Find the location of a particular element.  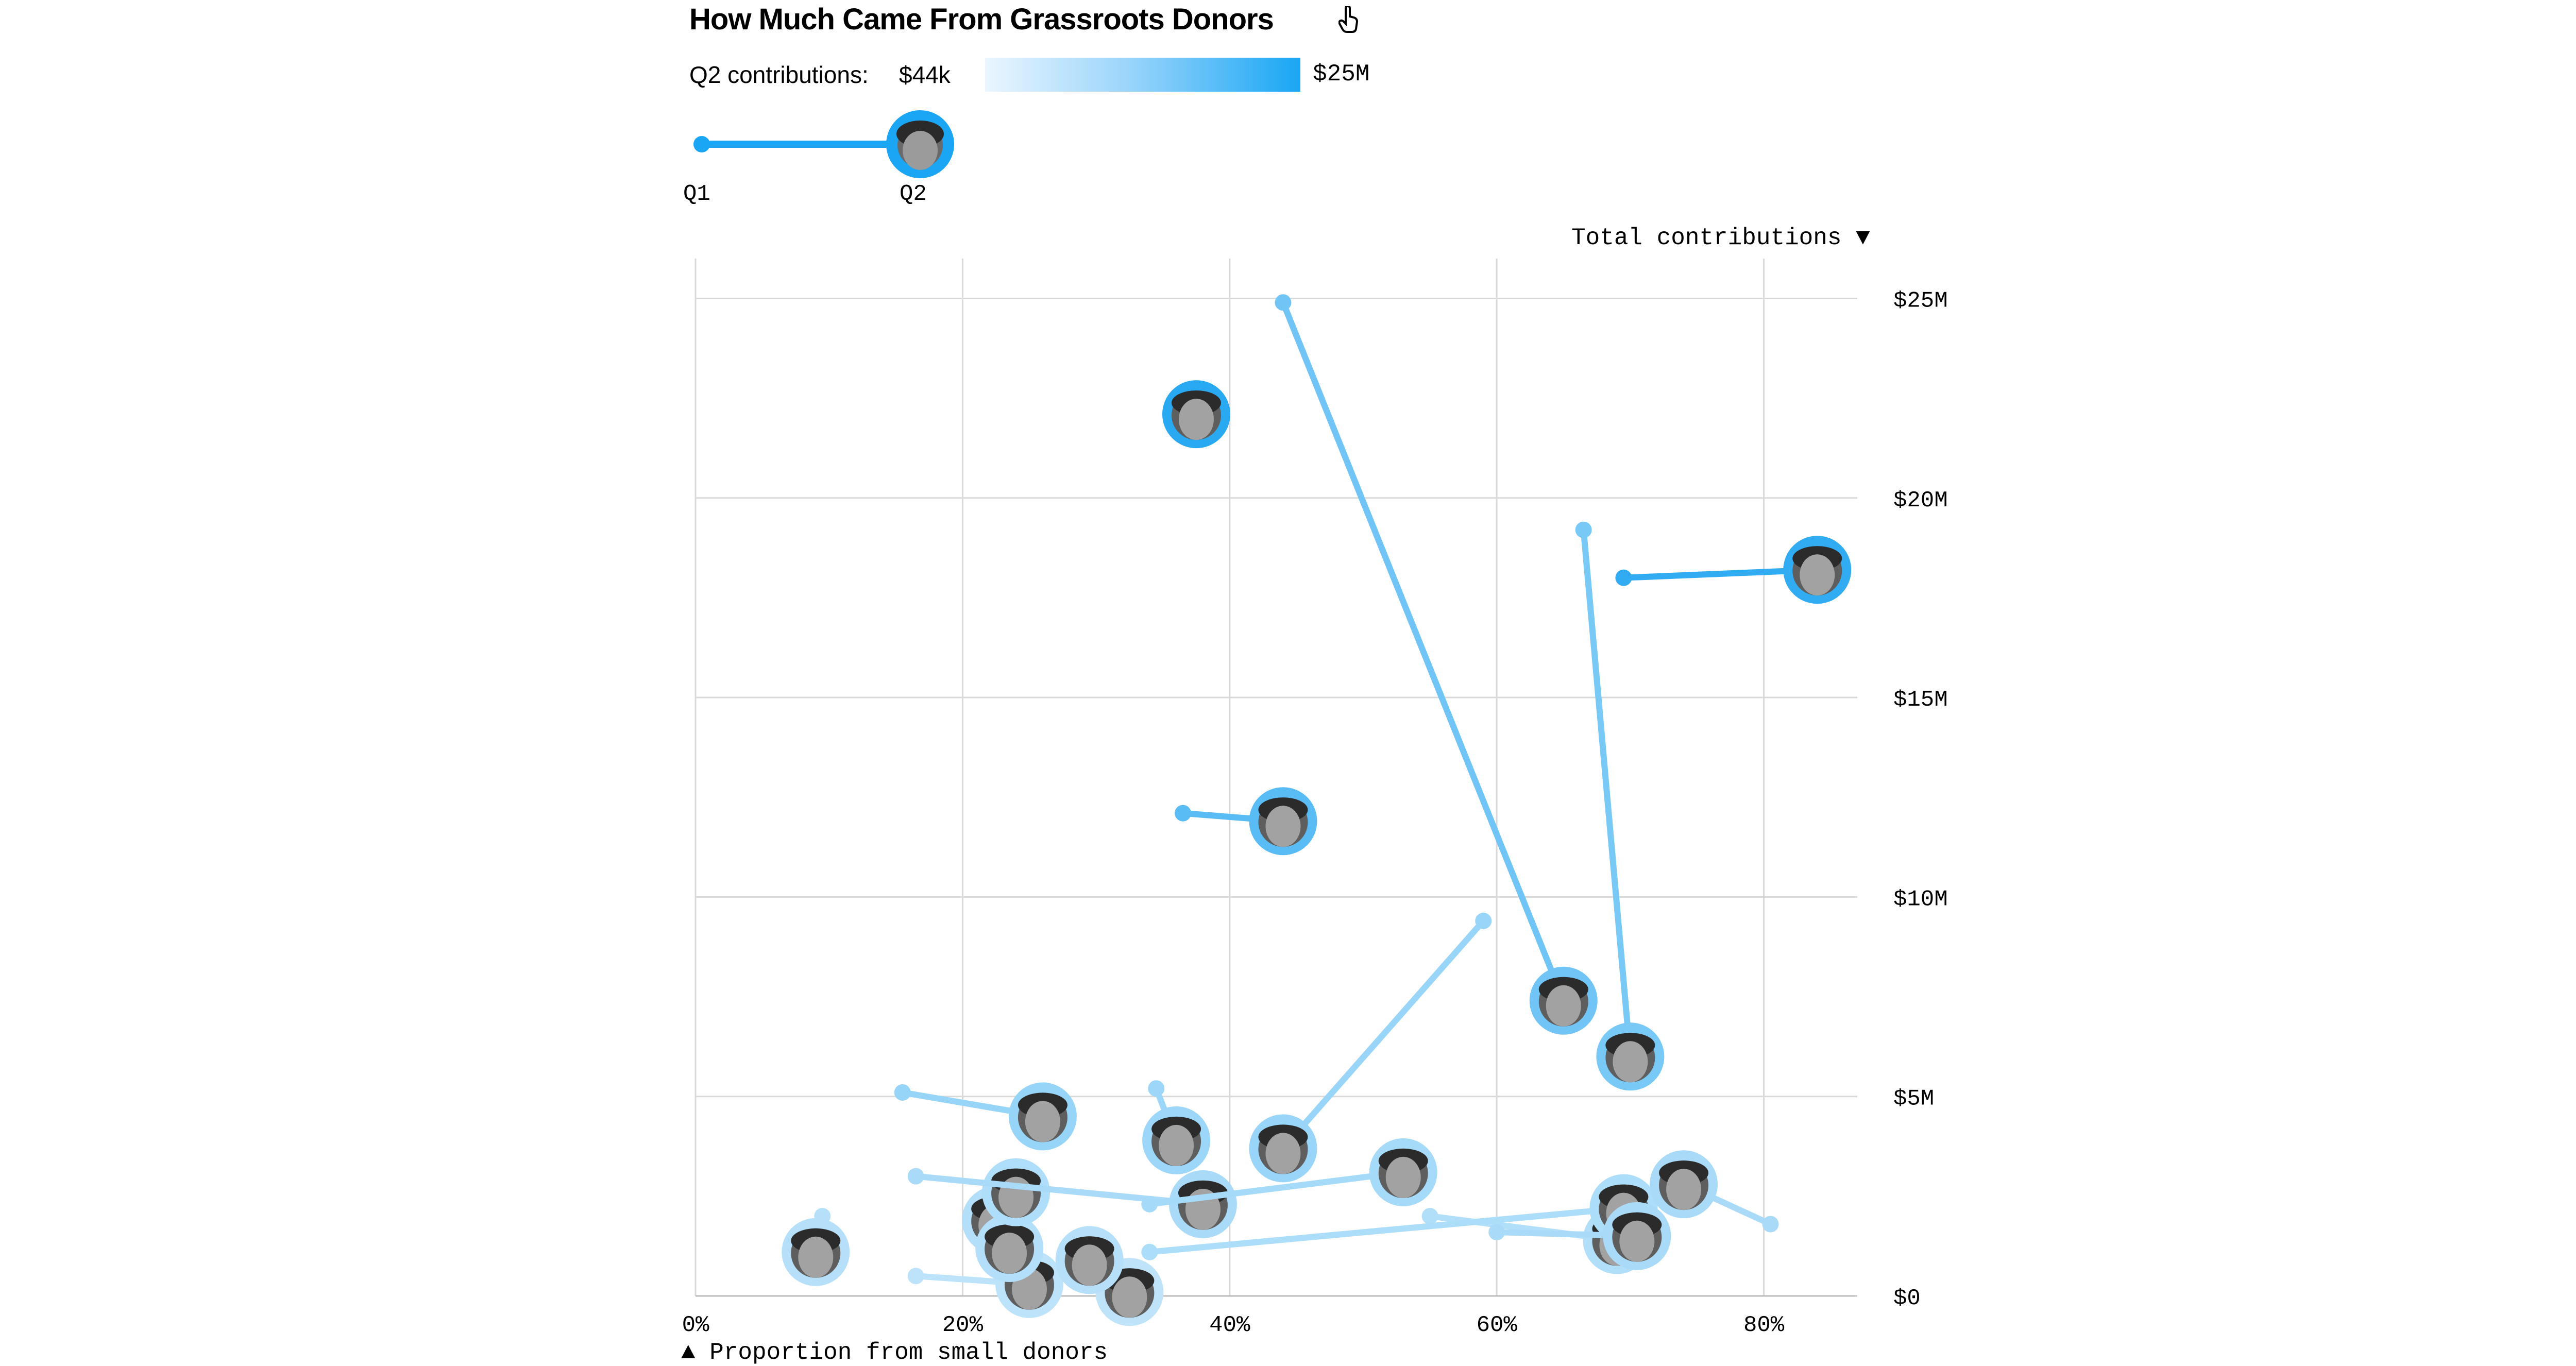

q1-q2-guide is located at coordinates (823, 144).